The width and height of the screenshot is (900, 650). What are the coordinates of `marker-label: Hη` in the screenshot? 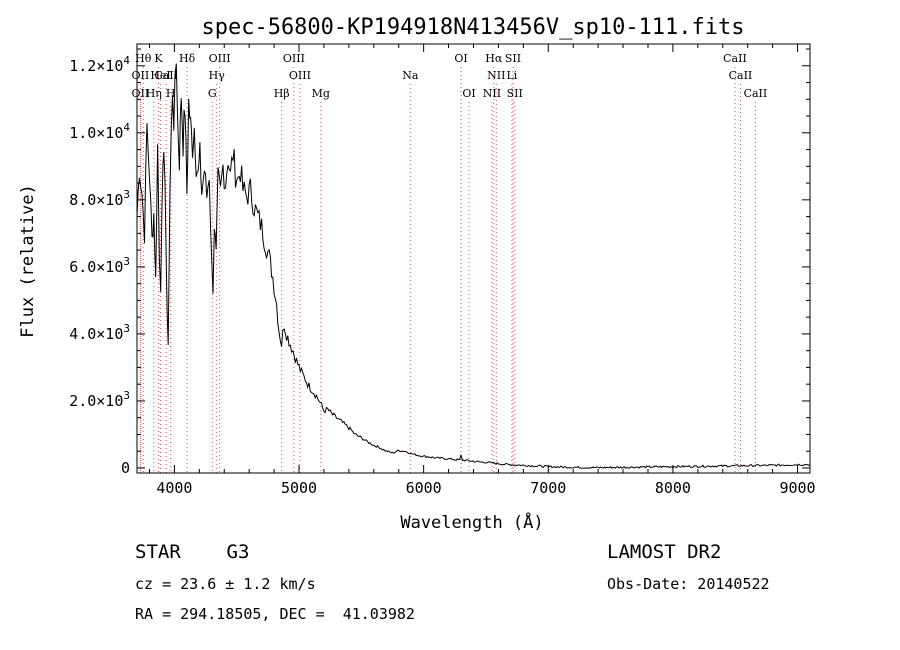 It's located at (154, 93).